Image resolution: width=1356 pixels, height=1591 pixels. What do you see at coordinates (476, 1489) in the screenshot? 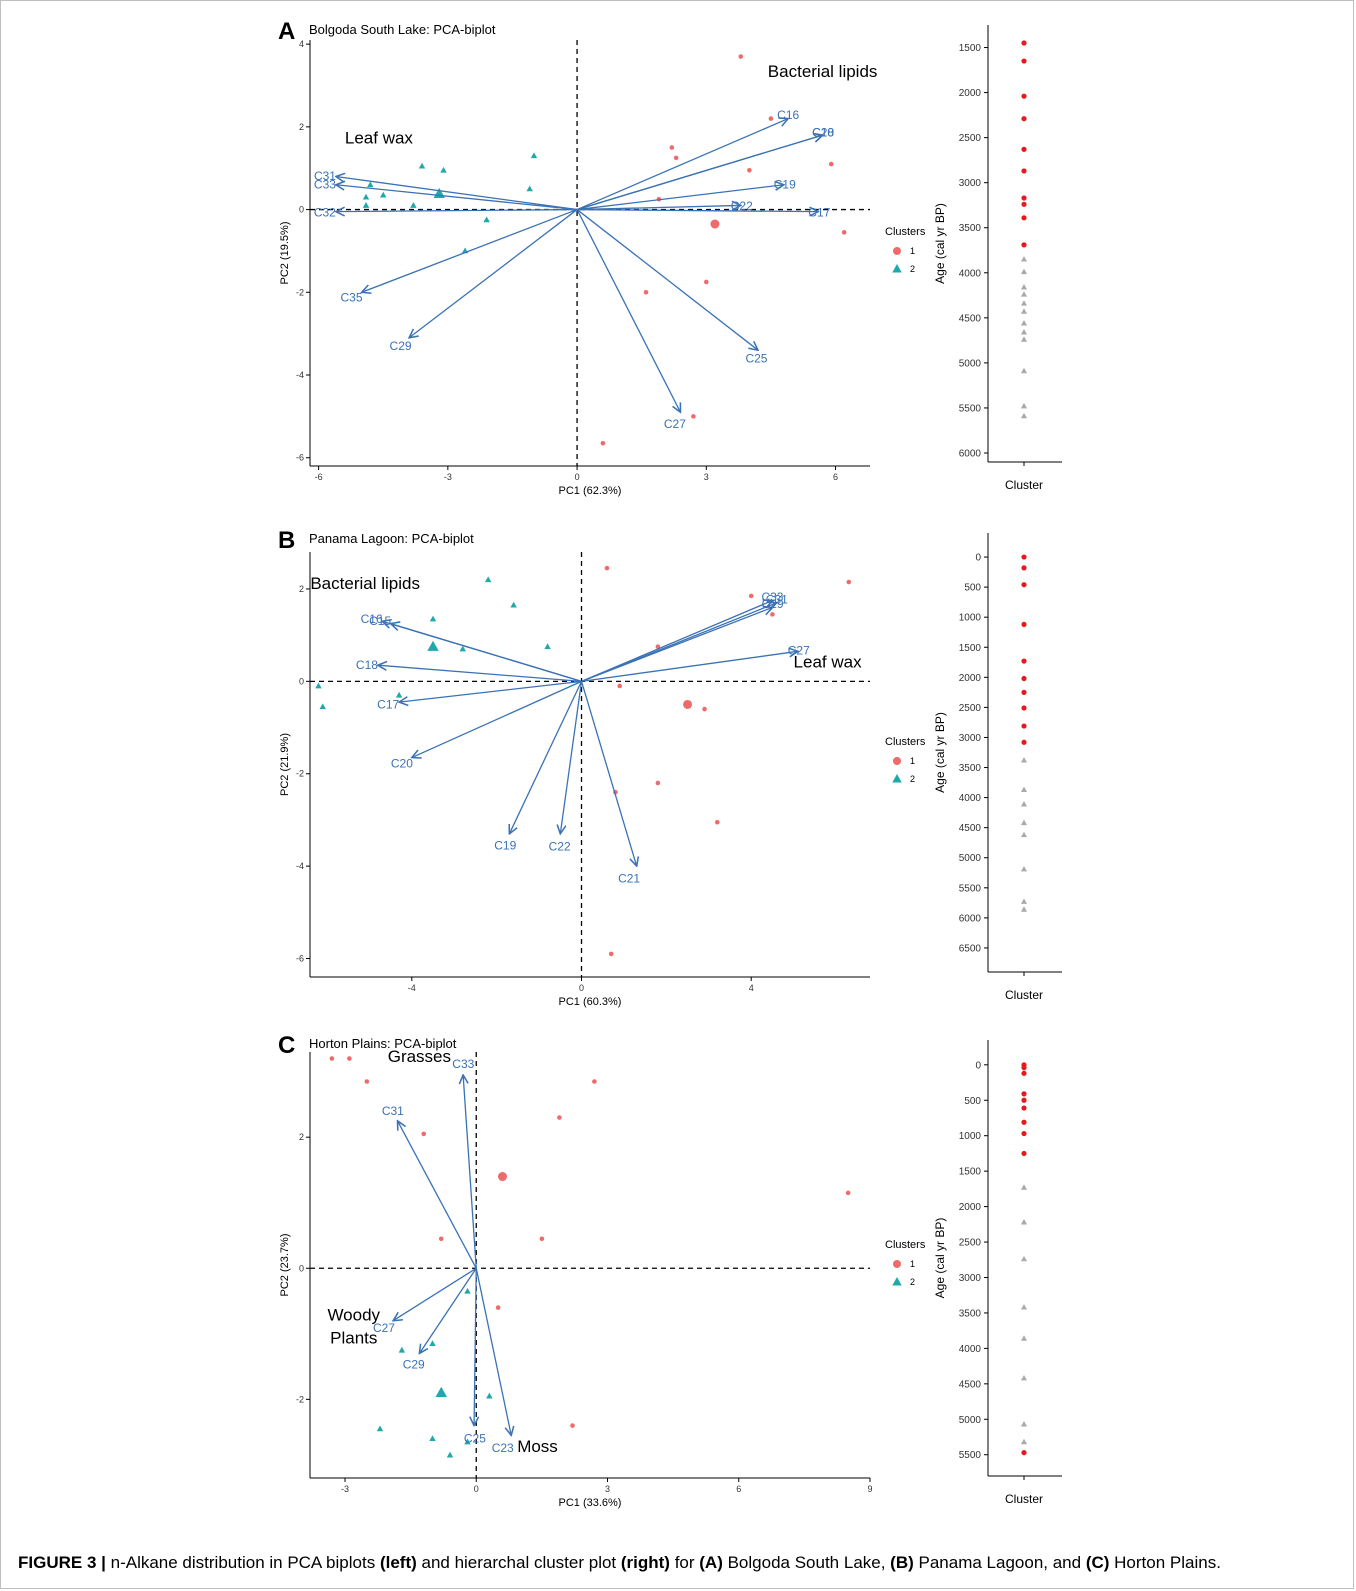
I see `x-tick-label: 0` at bounding box center [476, 1489].